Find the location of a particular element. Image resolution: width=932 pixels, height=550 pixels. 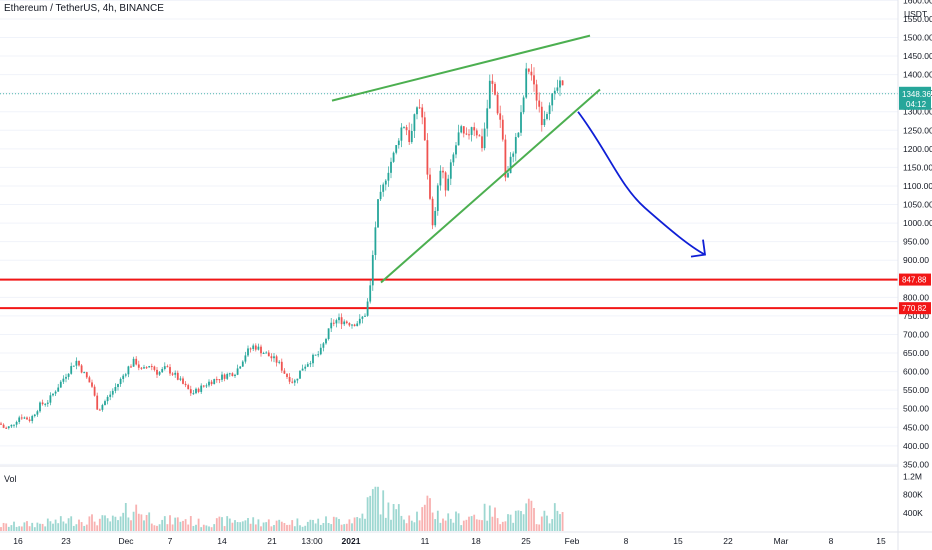

price-tick-label: 950.00 is located at coordinates (916, 242).